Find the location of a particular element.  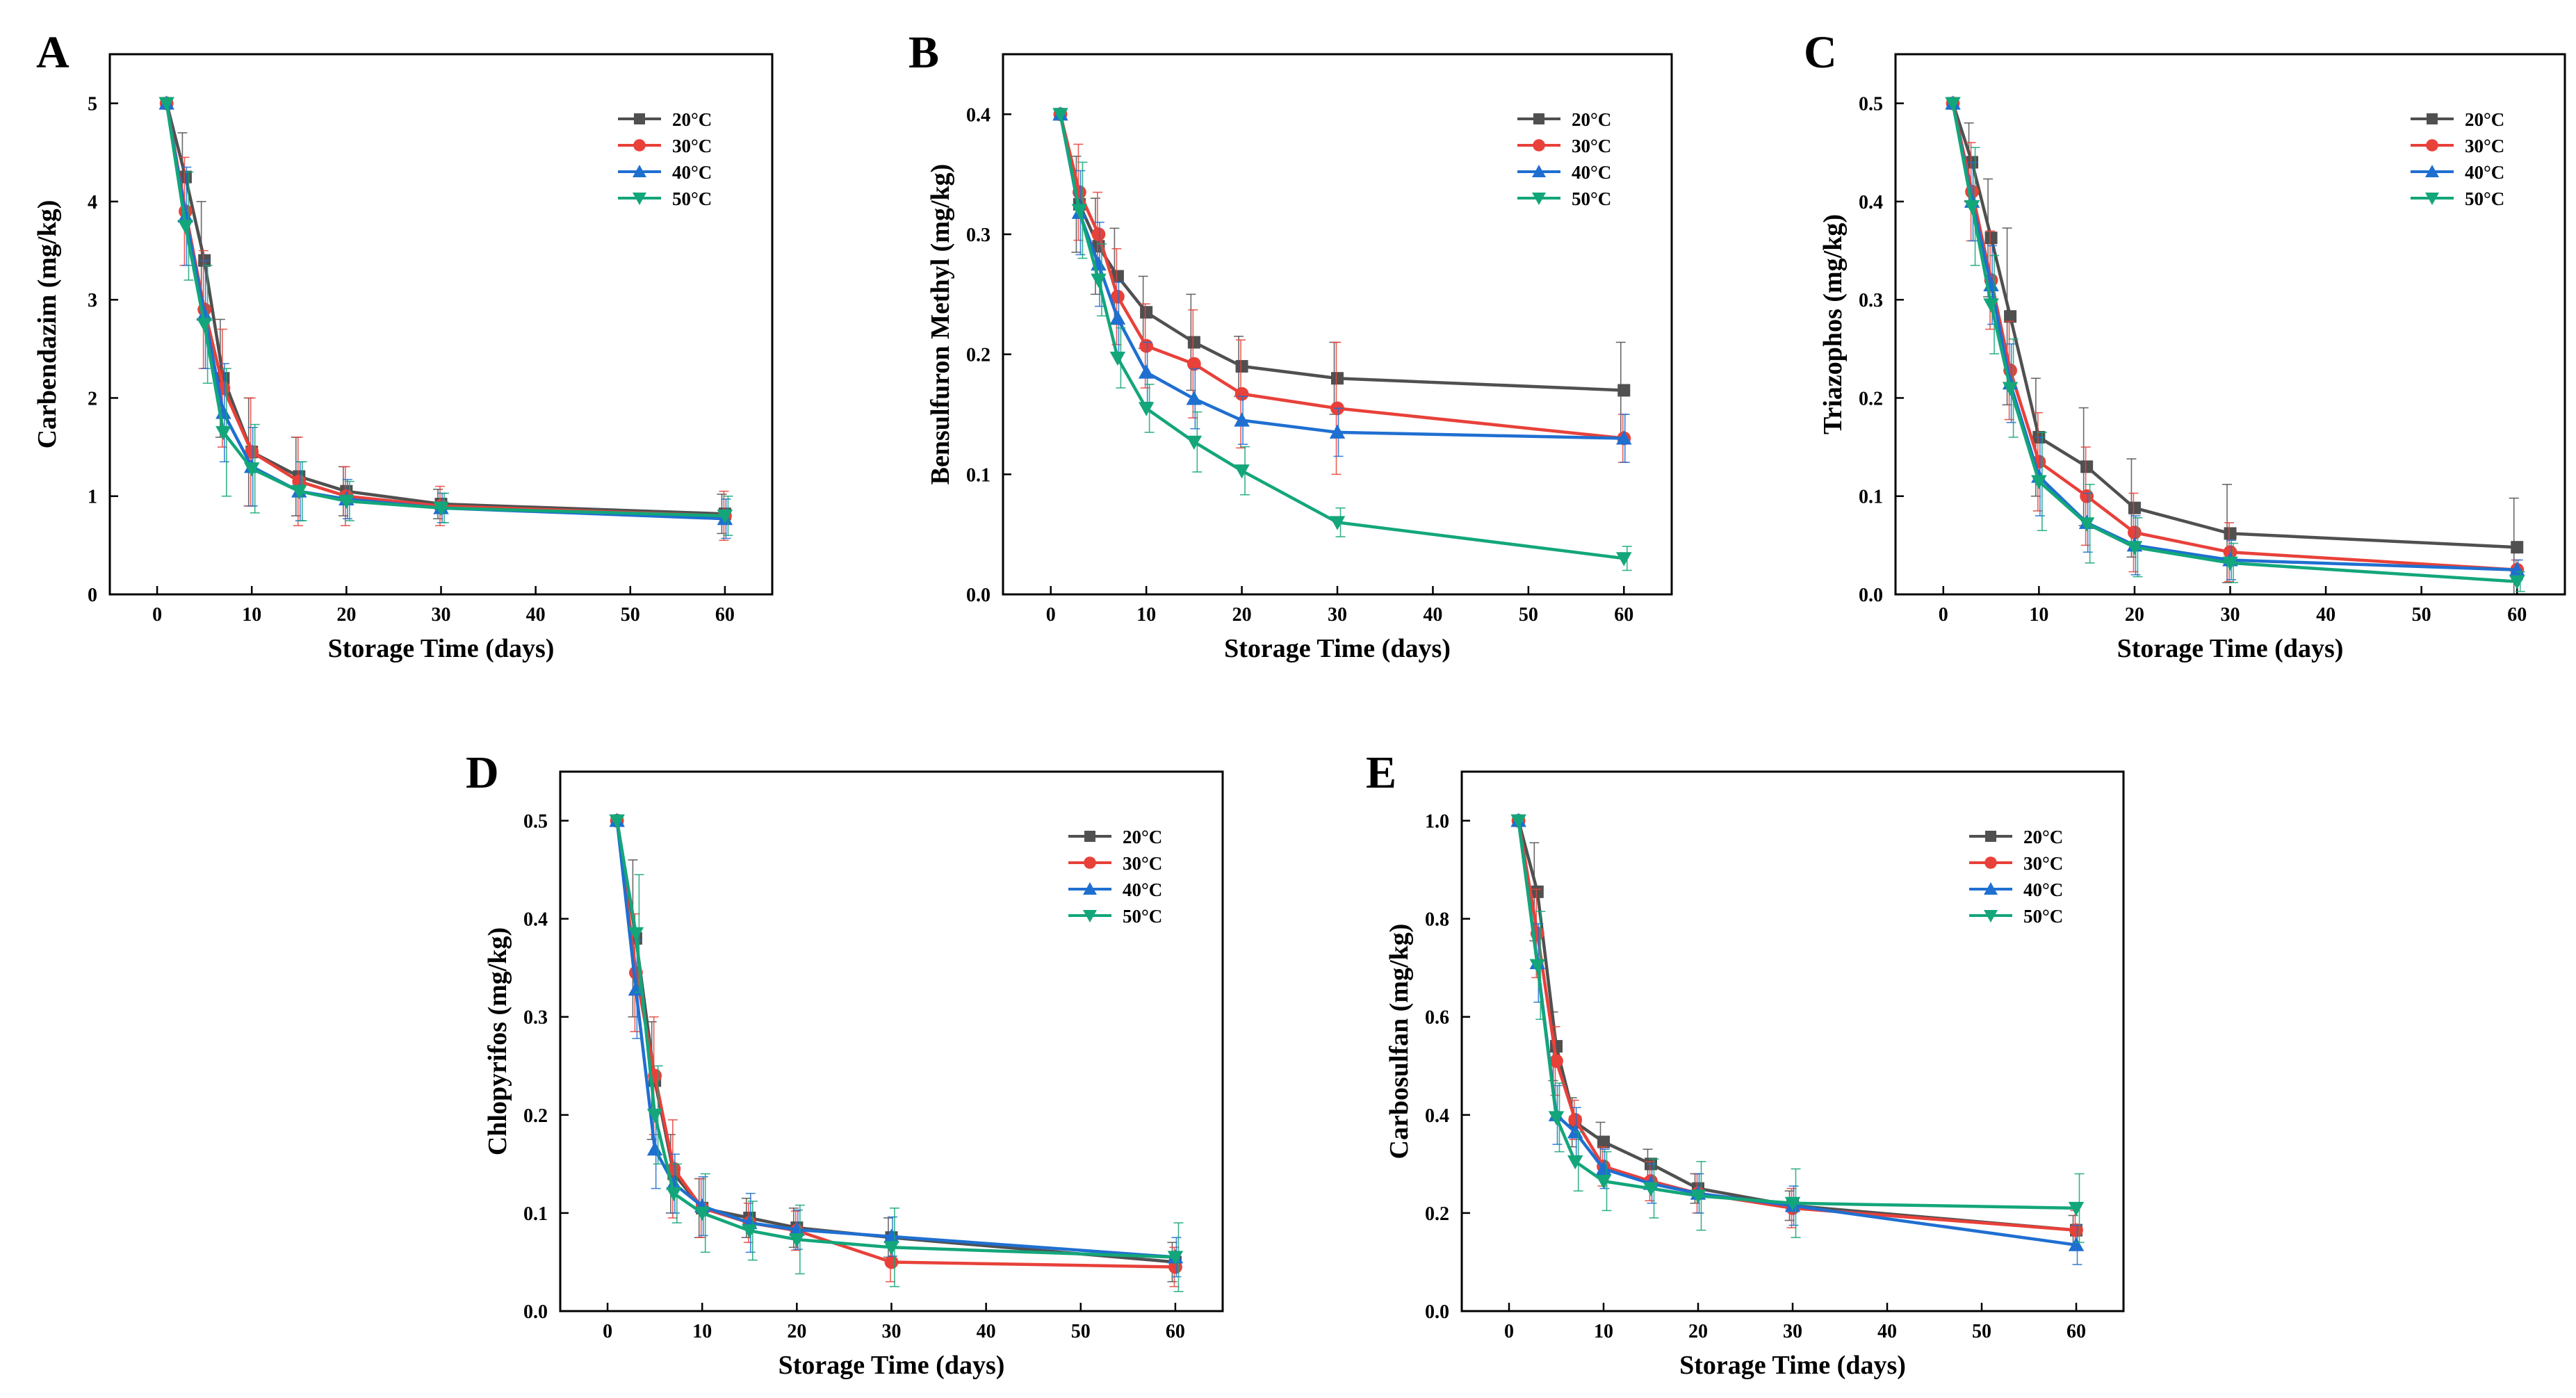

y-tick-label: 2 is located at coordinates (93, 398).